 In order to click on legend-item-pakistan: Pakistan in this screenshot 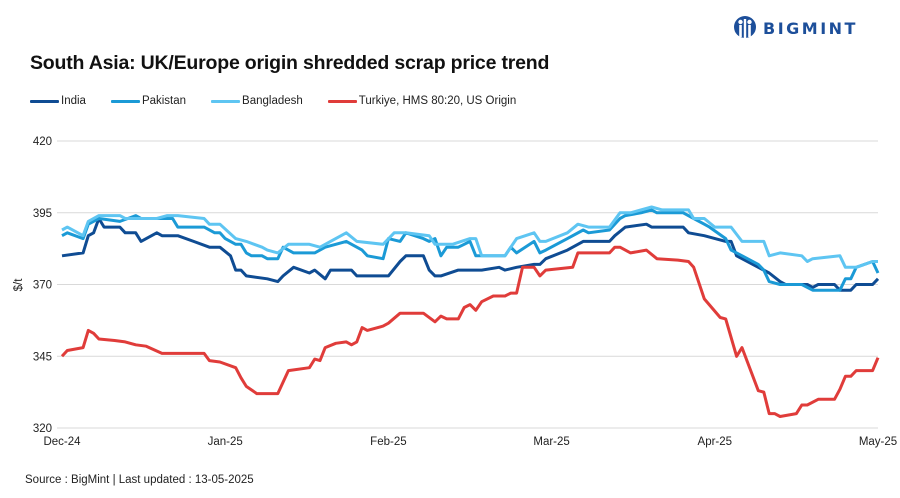, I will do `click(148, 101)`.